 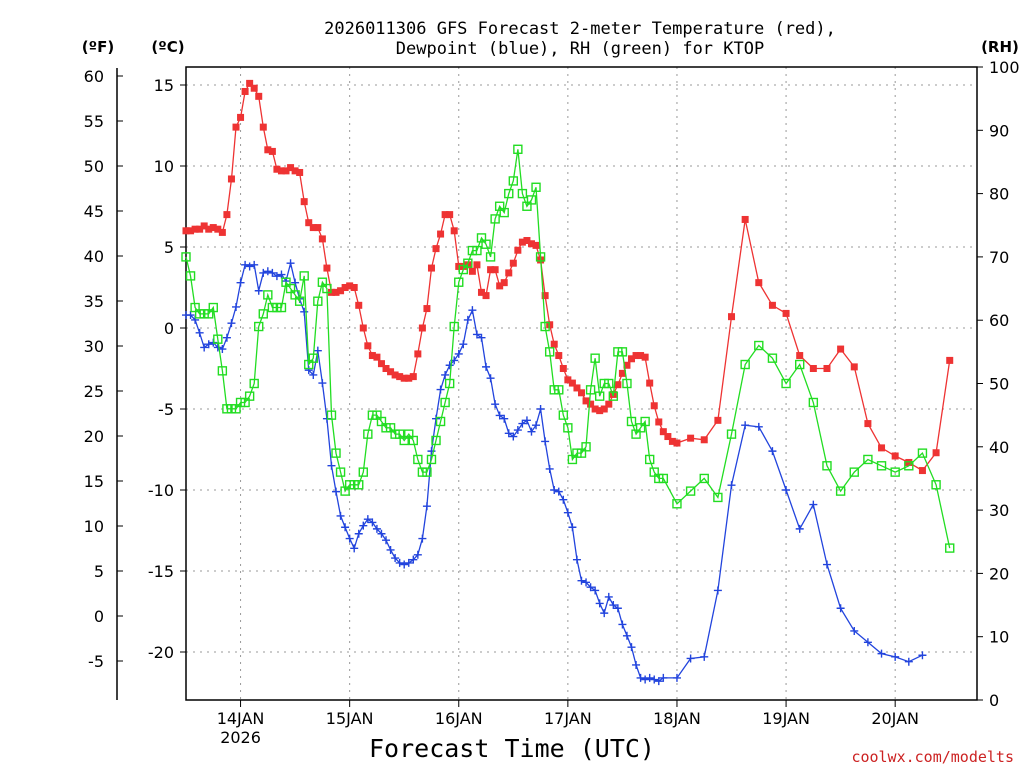 I want to click on celsius-tick-label: -15, so click(x=161, y=571).